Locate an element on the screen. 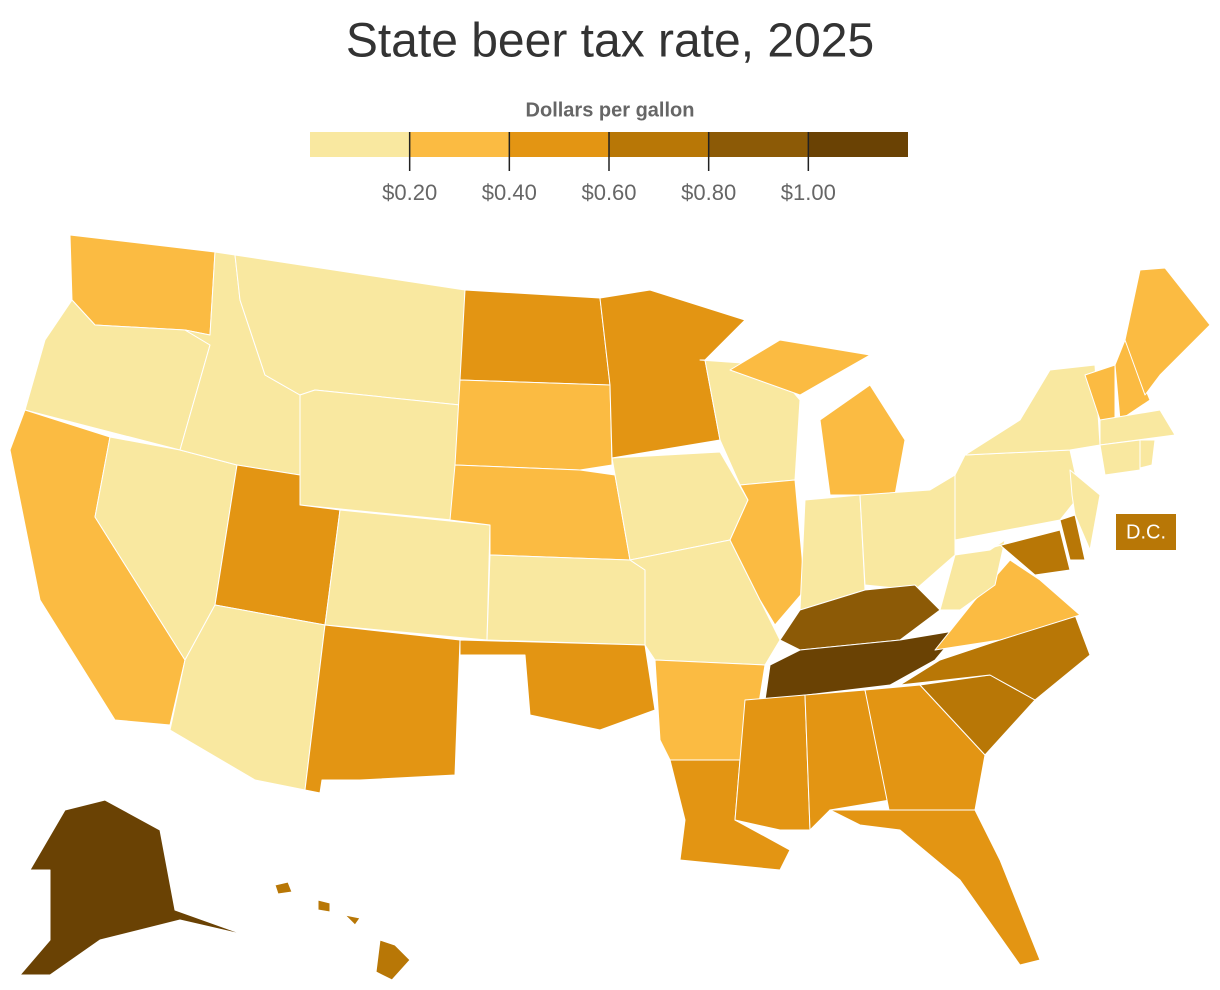  dc-box is located at coordinates (1146, 532).